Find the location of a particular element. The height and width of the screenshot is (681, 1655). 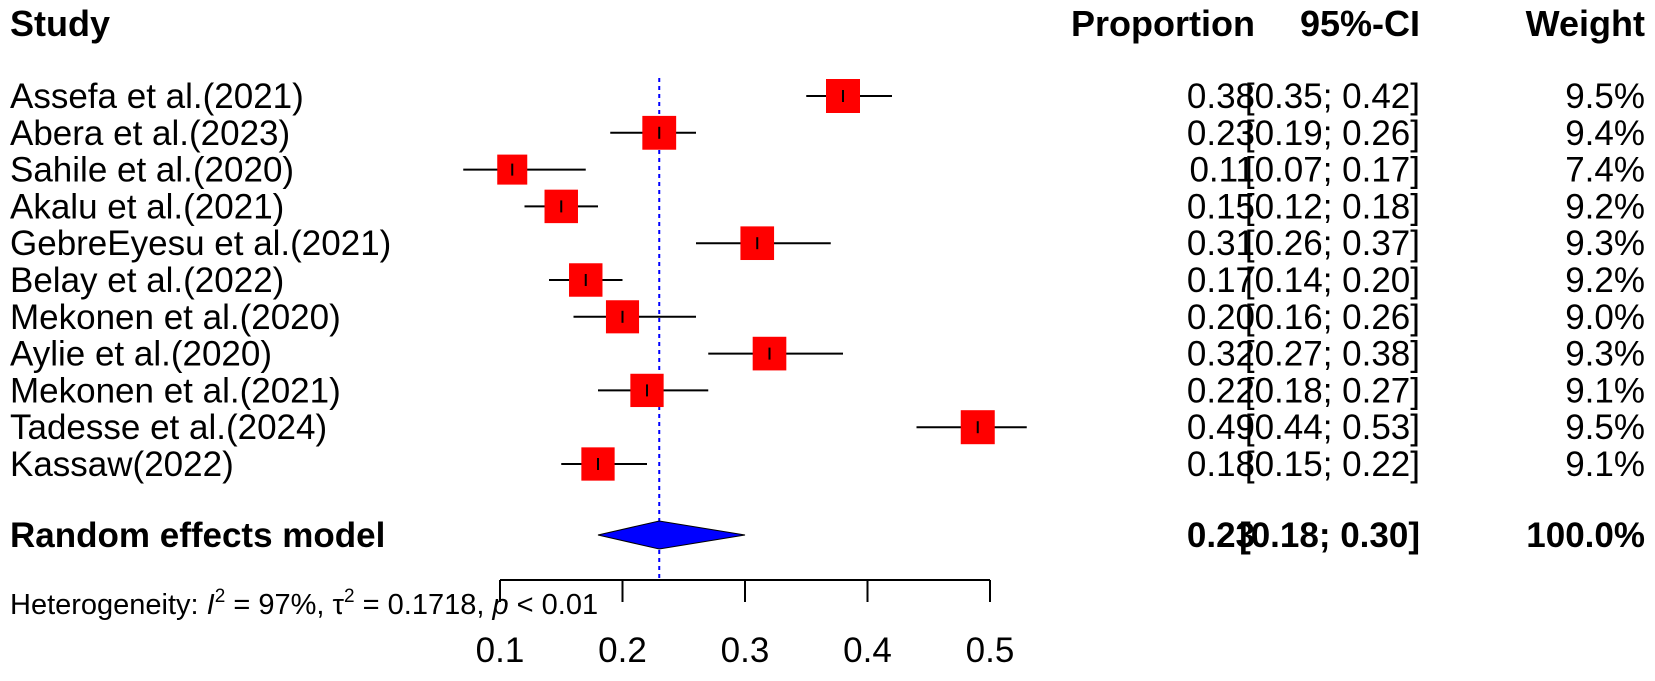

study-label: Mekonen et al.(2020) is located at coordinates (175, 317).